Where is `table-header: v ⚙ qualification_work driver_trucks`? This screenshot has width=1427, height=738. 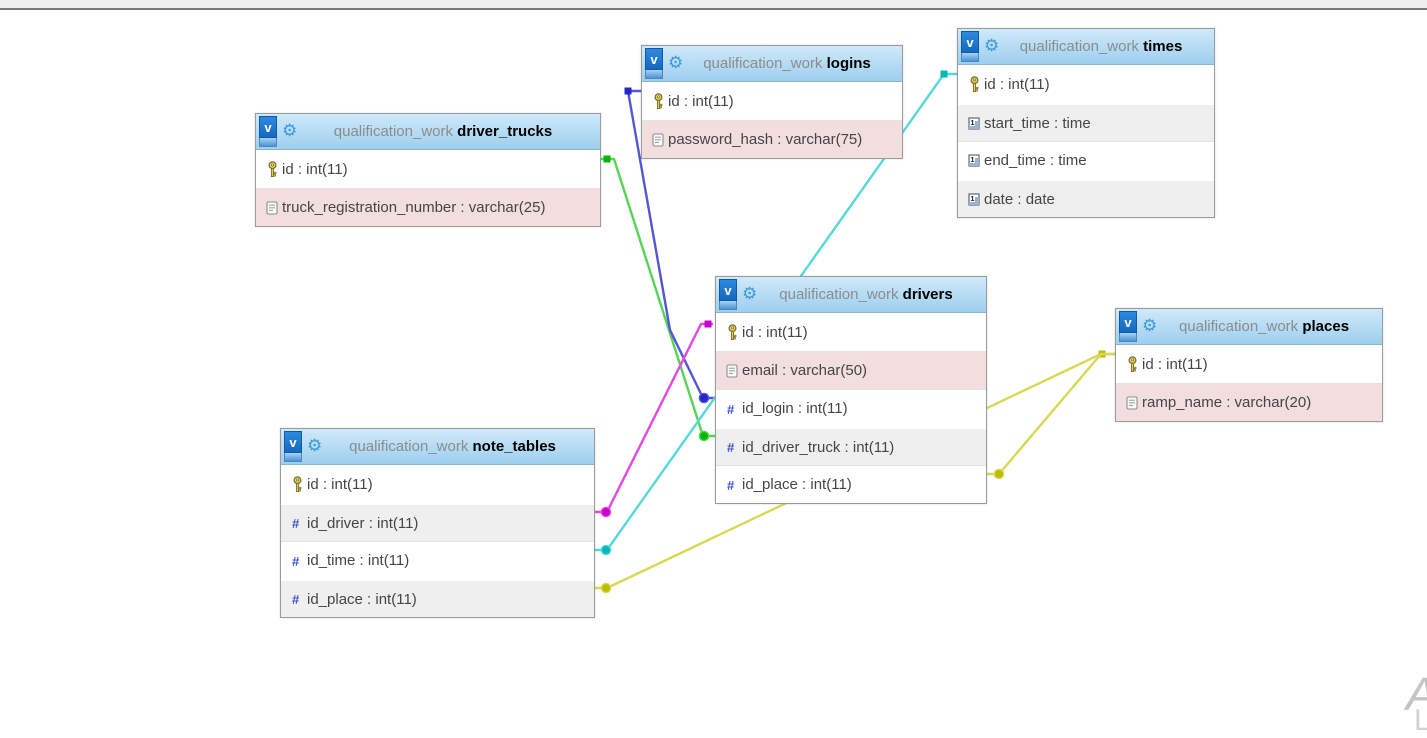 table-header: v ⚙ qualification_work driver_trucks is located at coordinates (428, 132).